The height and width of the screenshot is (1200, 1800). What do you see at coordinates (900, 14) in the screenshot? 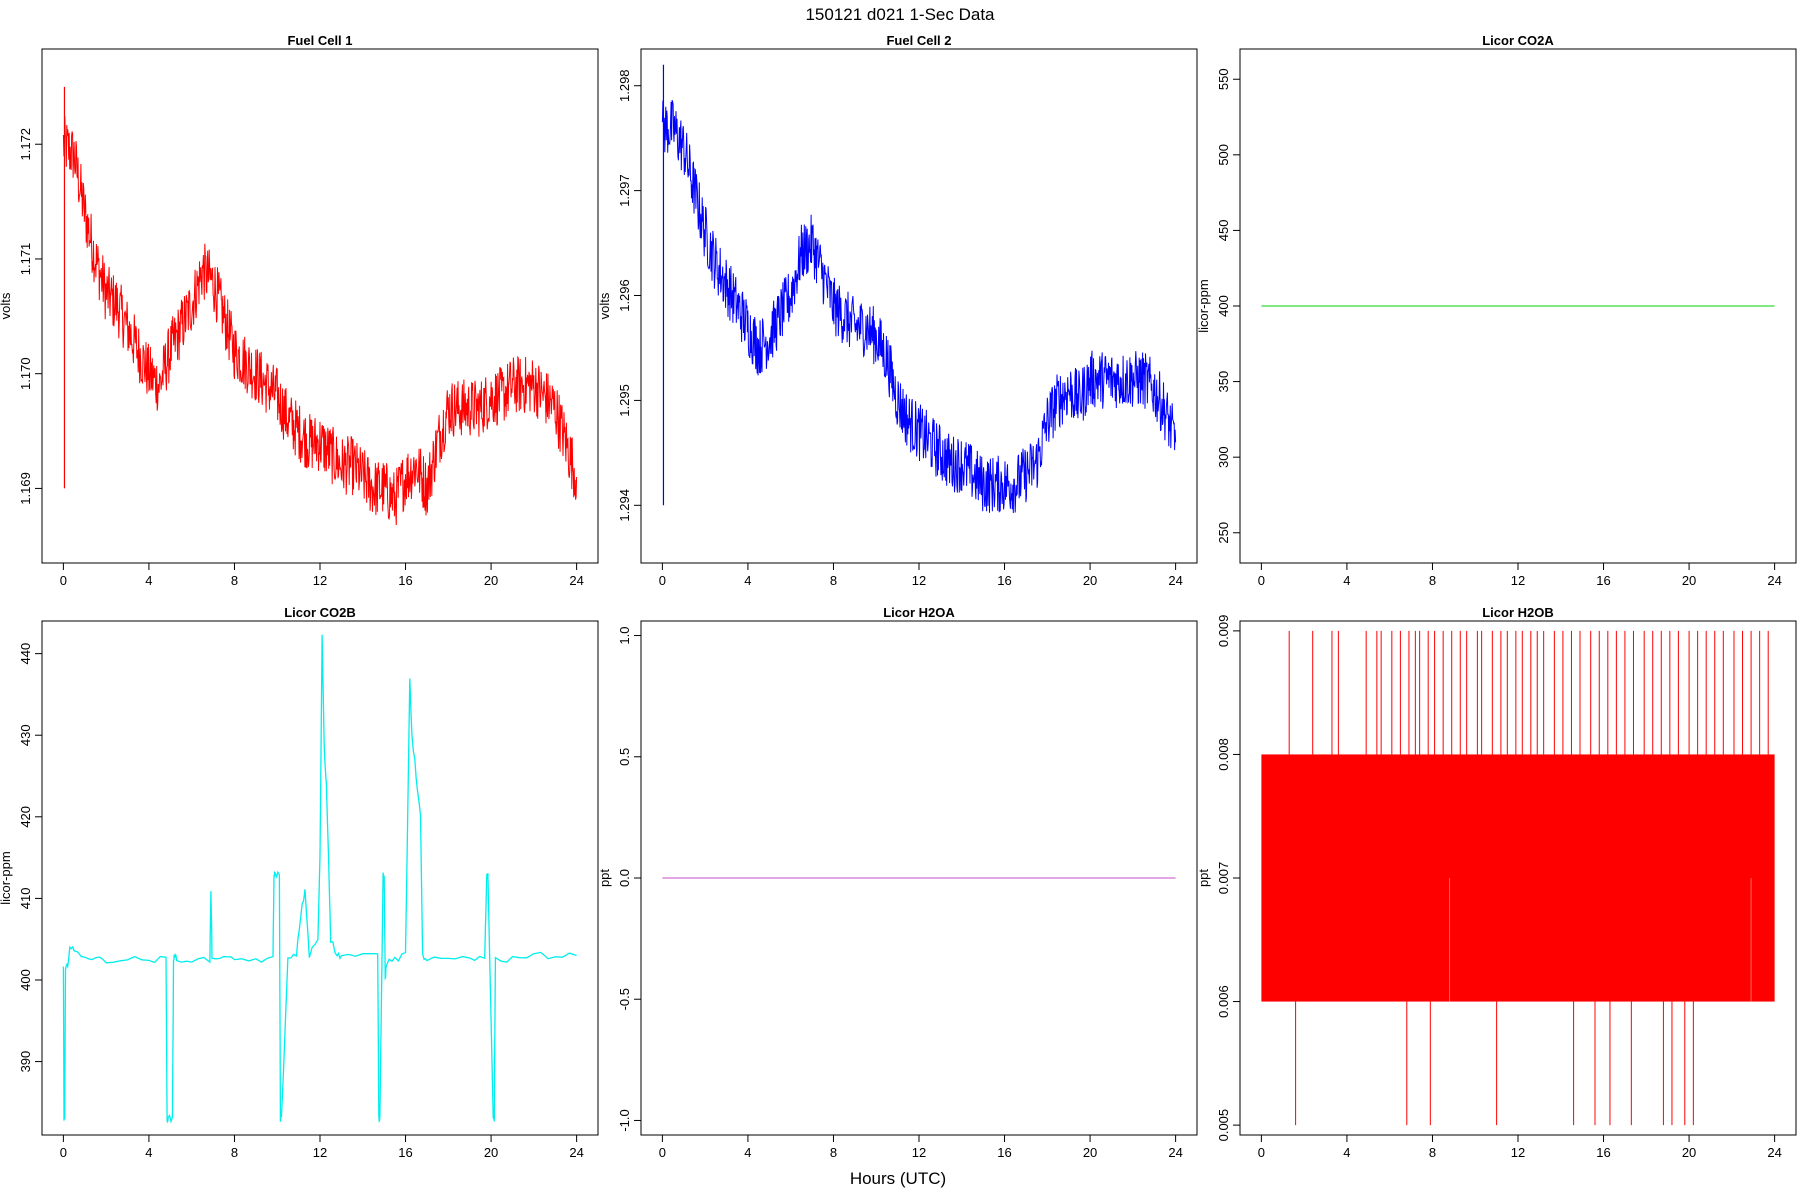
I see `figure-title: 150121 d021 1-Sec Data` at bounding box center [900, 14].